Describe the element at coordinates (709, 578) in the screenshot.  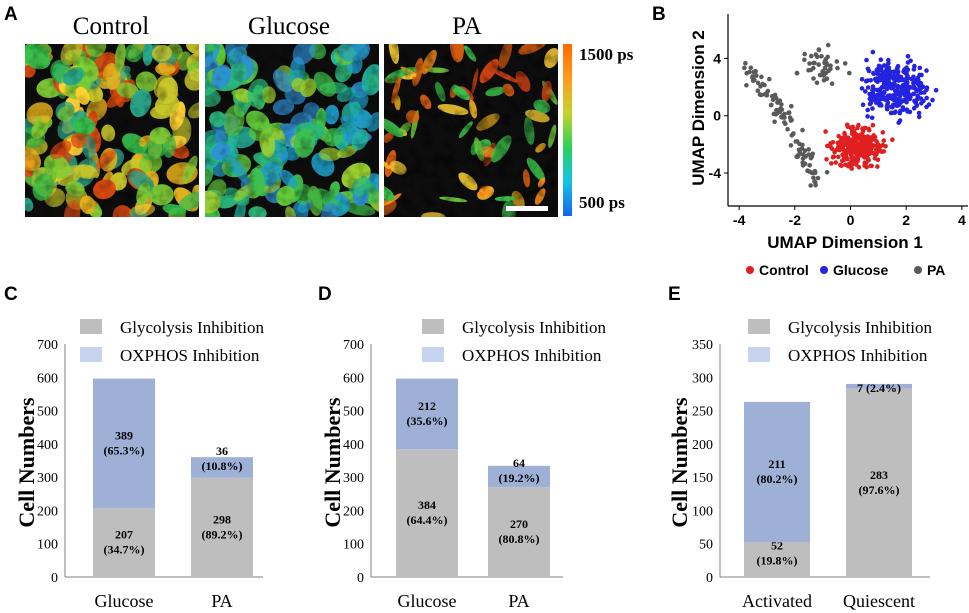
I see `y-tick-label: 0` at that location.